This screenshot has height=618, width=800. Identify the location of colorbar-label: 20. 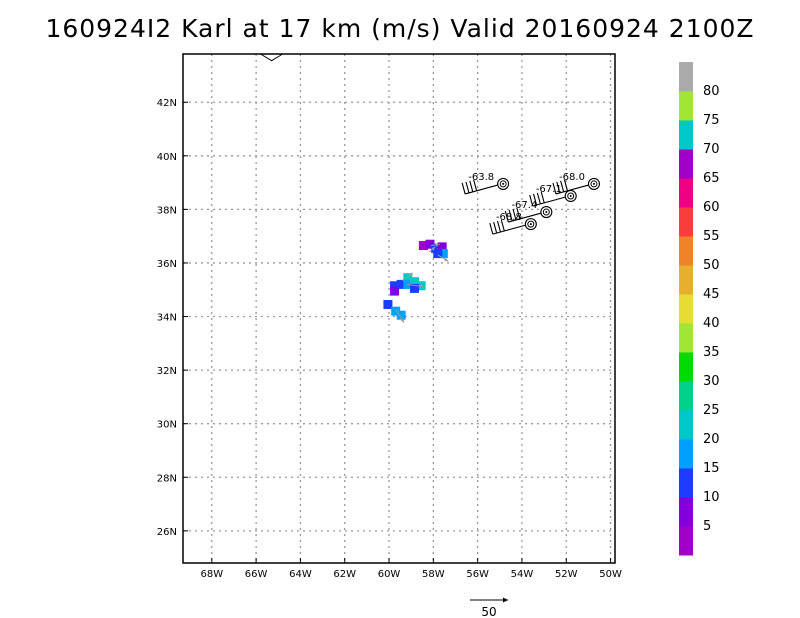
(711, 439).